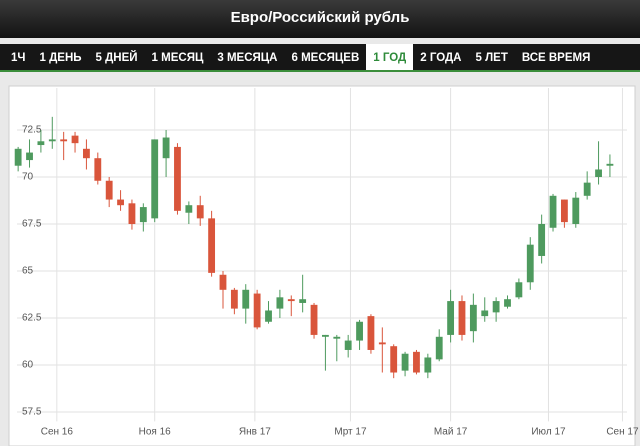  Describe the element at coordinates (32, 224) in the screenshot. I see `y-tick-label: 67.5` at that location.